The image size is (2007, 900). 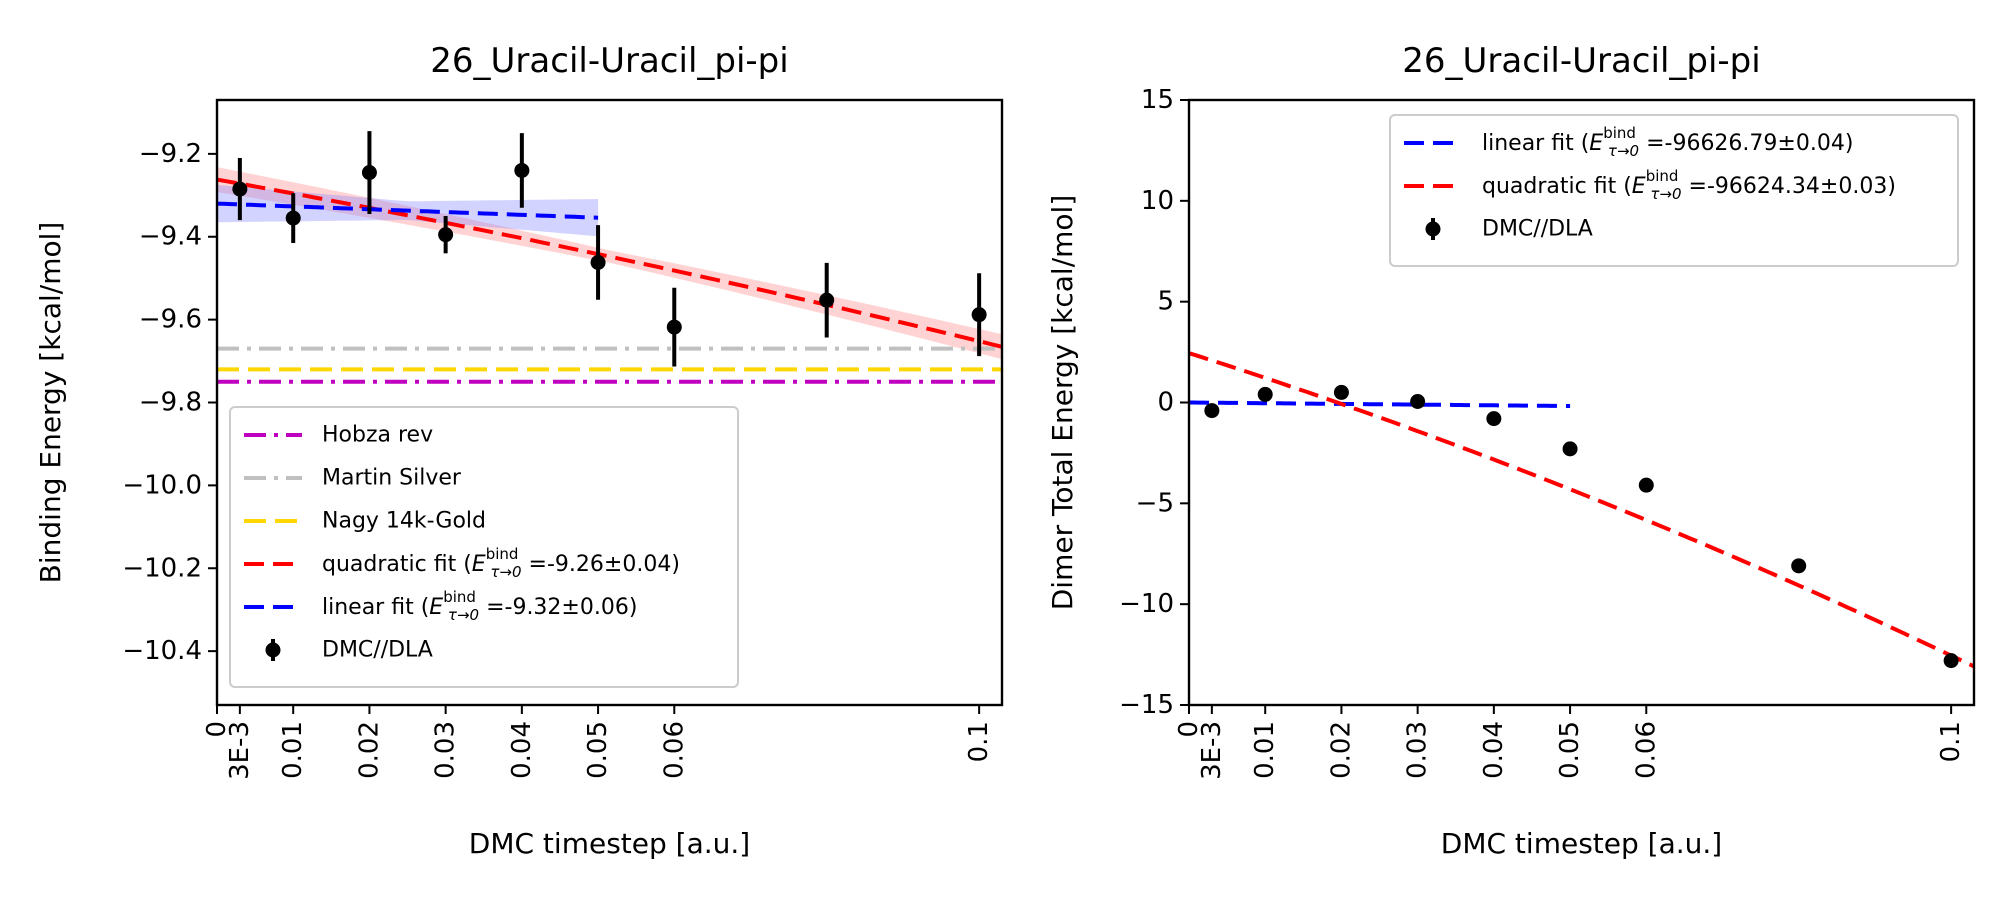 I want to click on y-tick-label: −10.0, so click(x=162, y=485).